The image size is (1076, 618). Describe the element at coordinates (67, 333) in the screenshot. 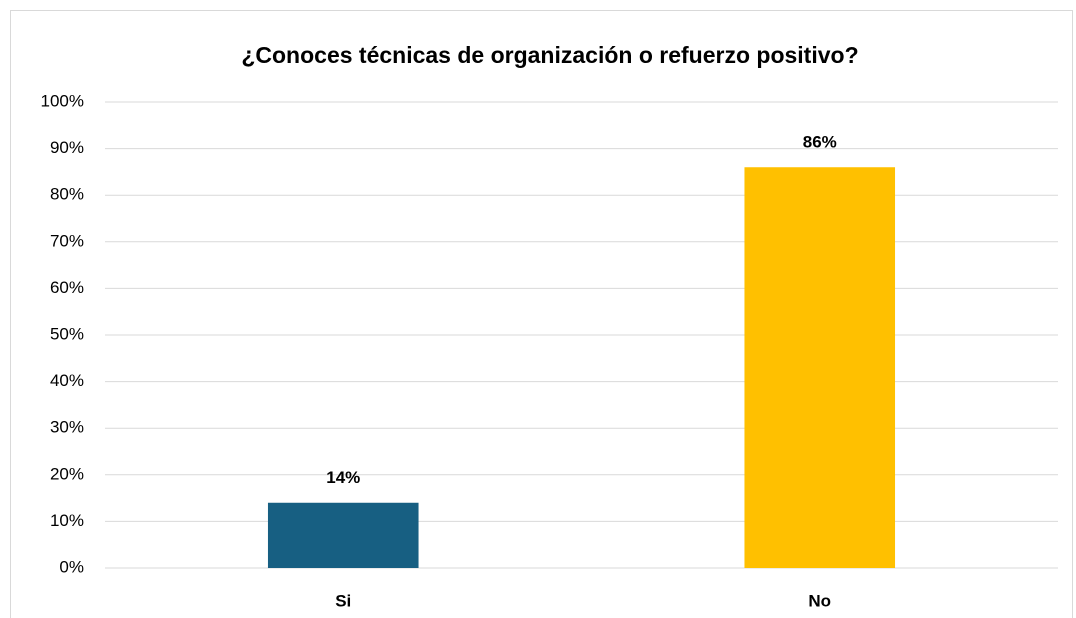

I see `y-tick-label: 50%` at that location.